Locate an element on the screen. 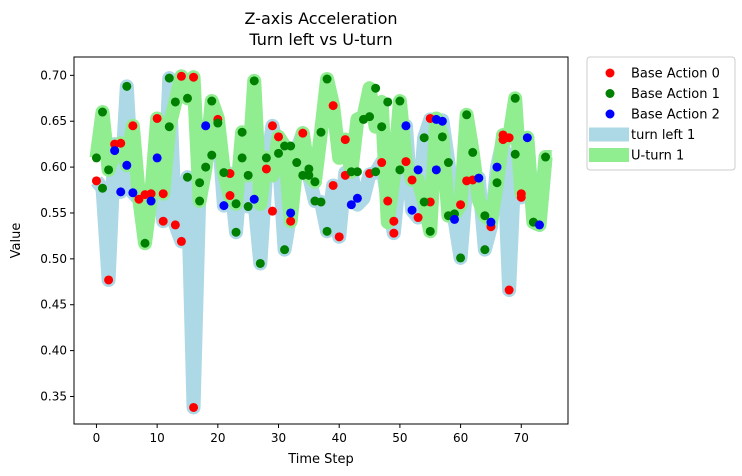  chart-subtitle: Turn left vs U-turn is located at coordinates (320, 39).